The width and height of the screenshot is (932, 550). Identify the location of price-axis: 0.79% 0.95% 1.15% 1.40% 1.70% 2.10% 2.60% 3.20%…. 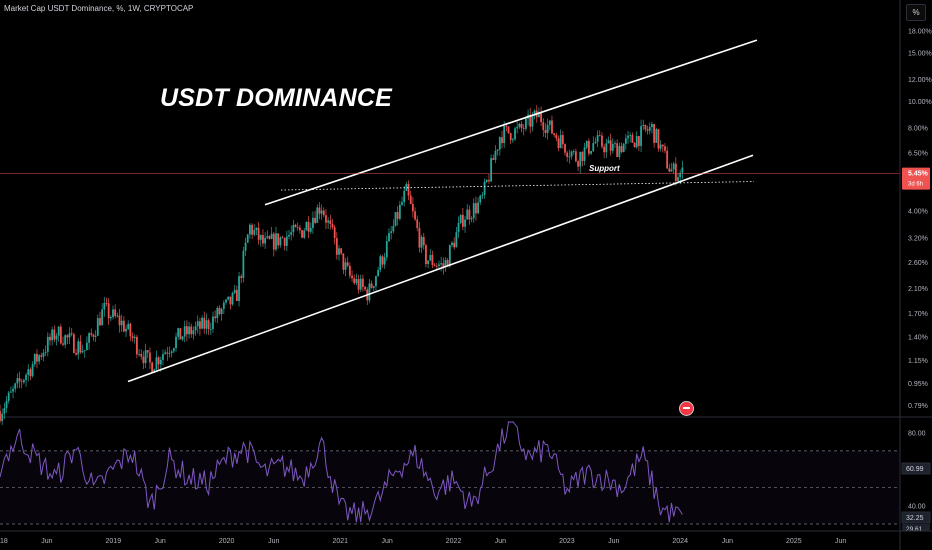
(915, 275).